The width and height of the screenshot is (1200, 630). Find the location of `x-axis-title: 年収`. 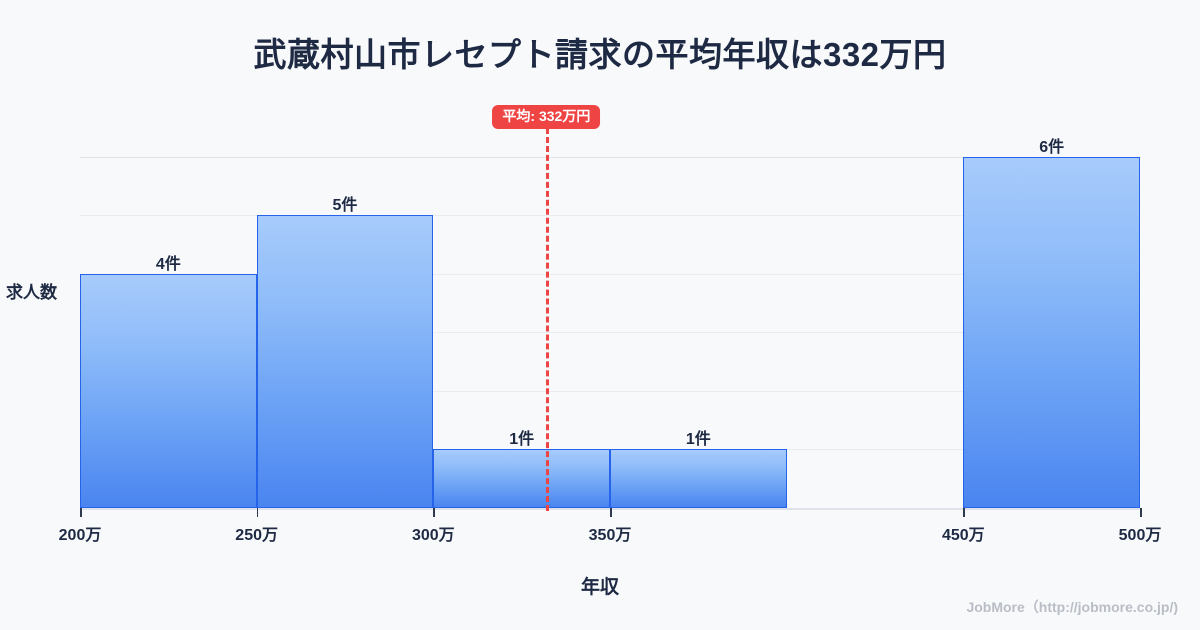

x-axis-title: 年収 is located at coordinates (599, 587).